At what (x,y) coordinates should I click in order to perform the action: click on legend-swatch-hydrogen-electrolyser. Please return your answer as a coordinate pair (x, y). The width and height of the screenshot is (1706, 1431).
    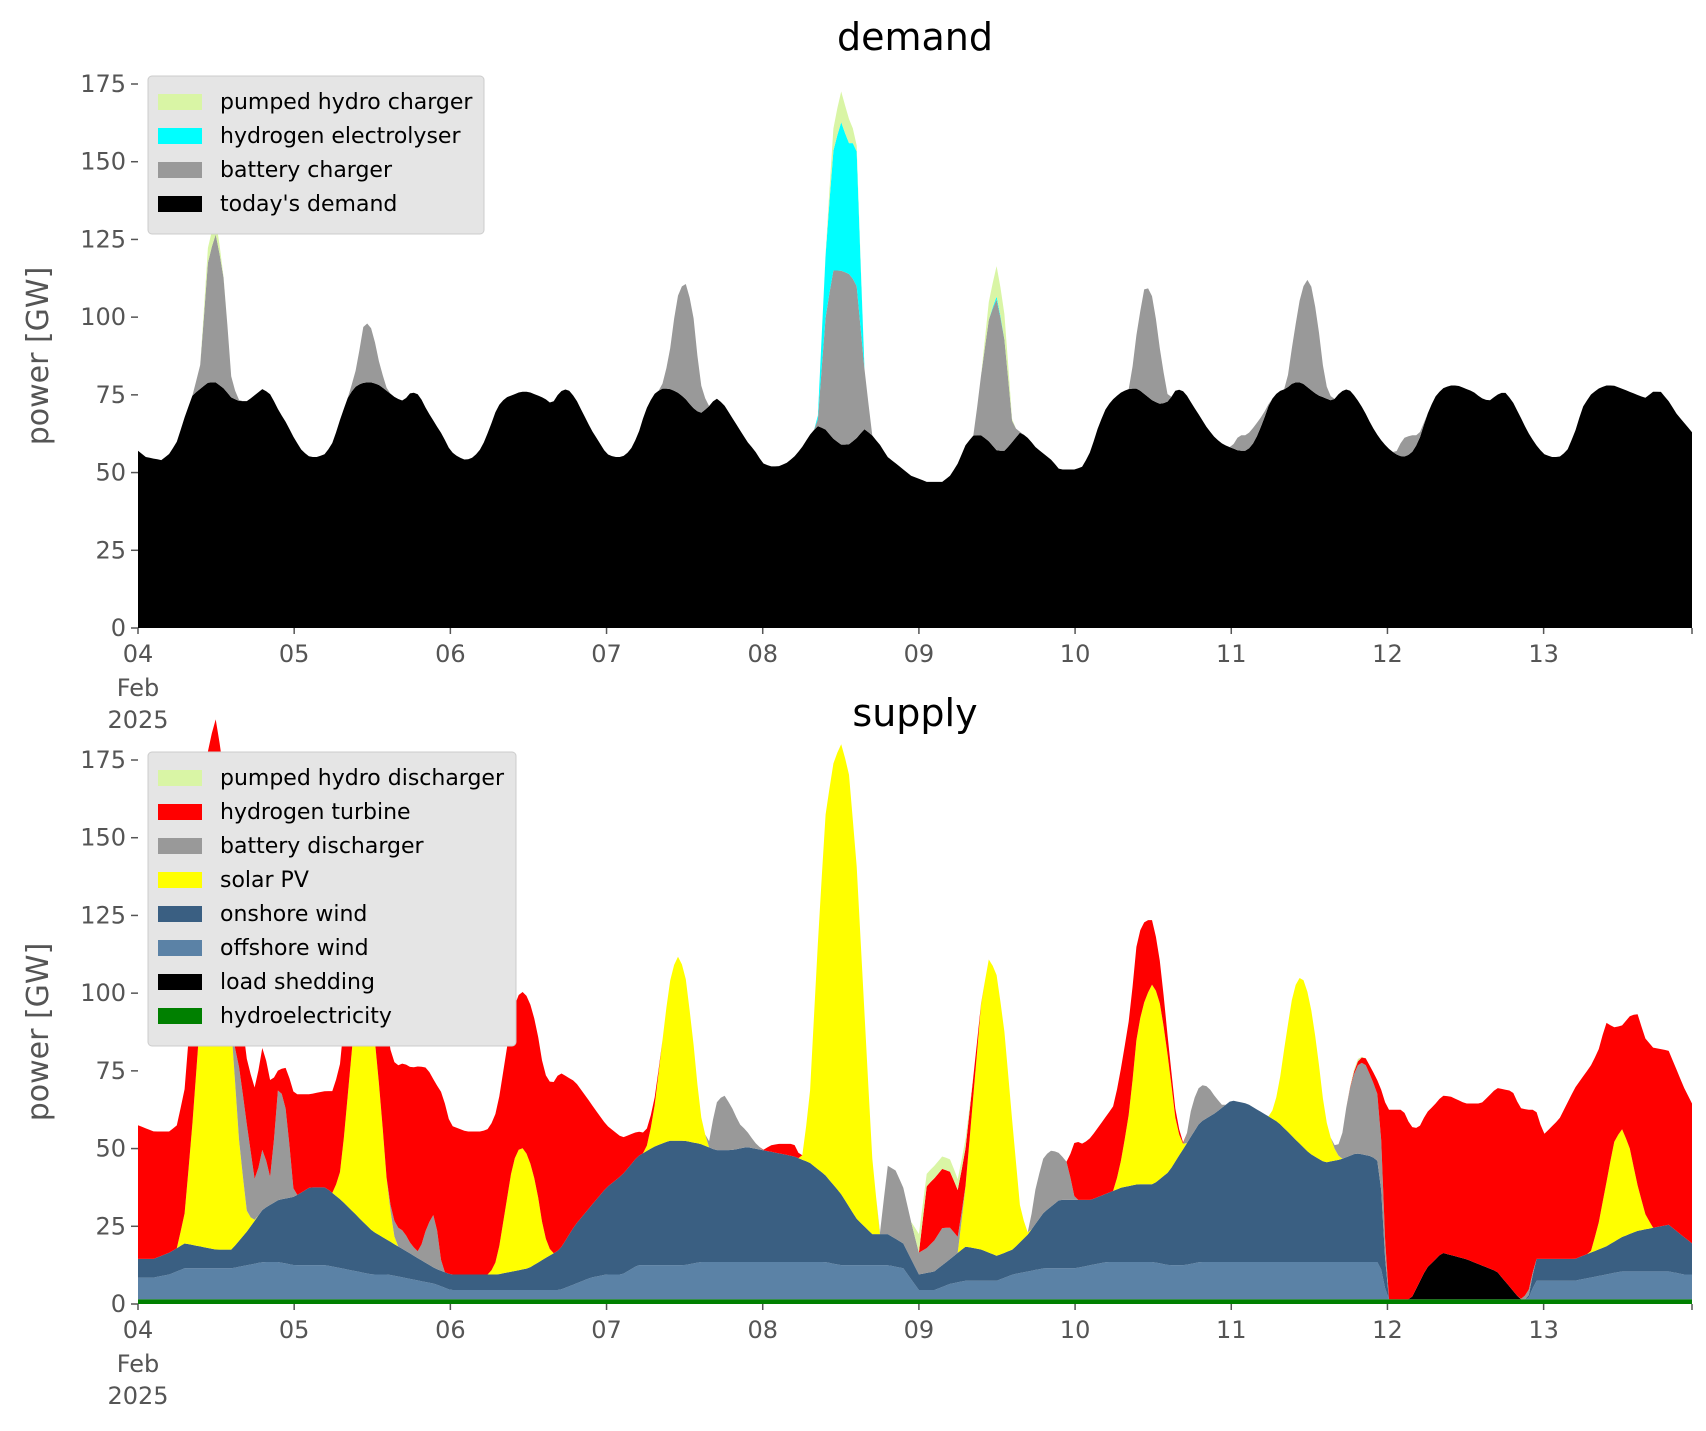
    Looking at the image, I should click on (180, 136).